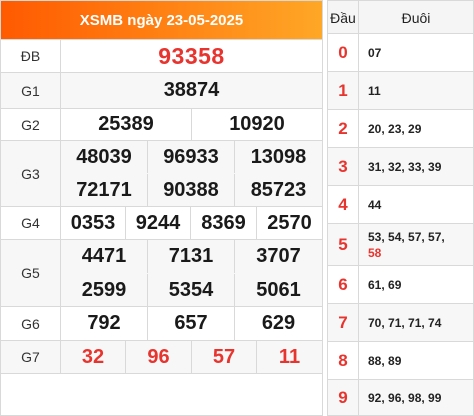 The height and width of the screenshot is (416, 474). Describe the element at coordinates (191, 55) in the screenshot. I see `special-prize-number: 93358` at that location.